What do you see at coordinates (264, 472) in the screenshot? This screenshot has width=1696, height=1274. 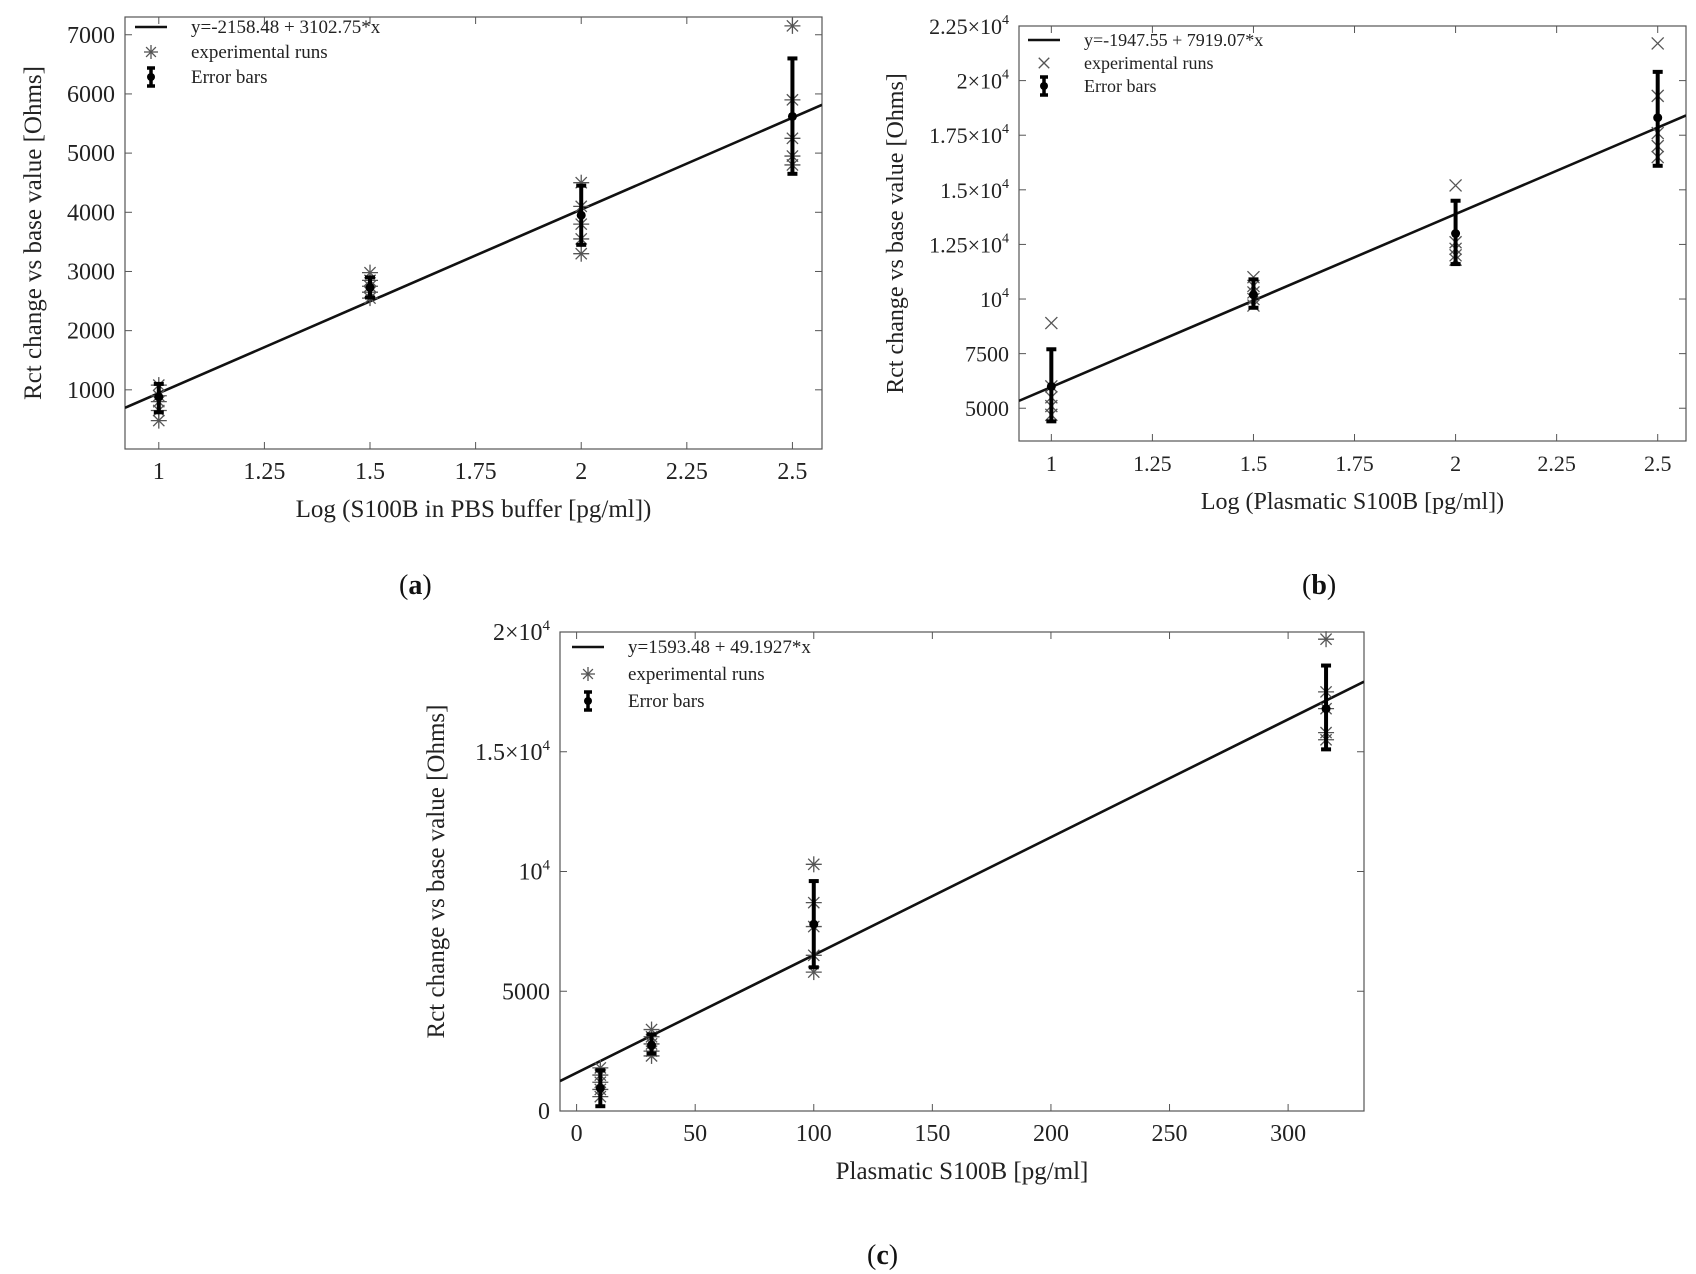 I see `x-tick-label-a: 1.25` at bounding box center [264, 472].